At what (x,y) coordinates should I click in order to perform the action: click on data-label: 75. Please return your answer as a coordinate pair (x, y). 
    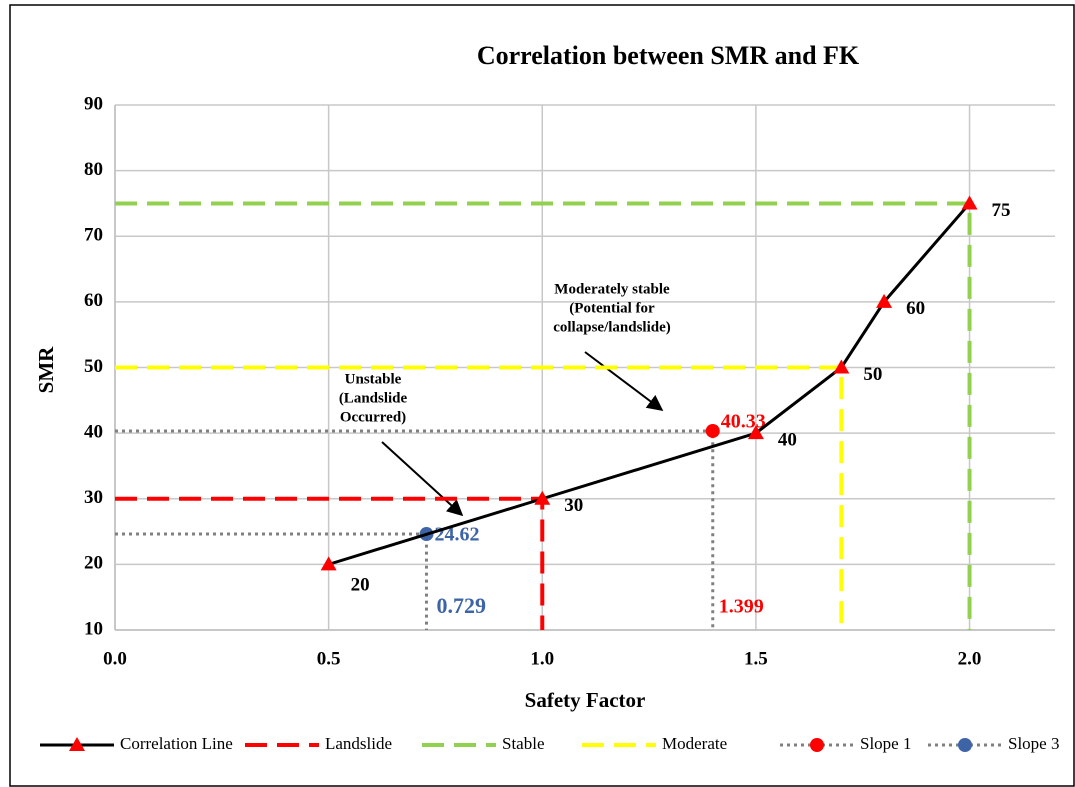
    Looking at the image, I should click on (1001, 210).